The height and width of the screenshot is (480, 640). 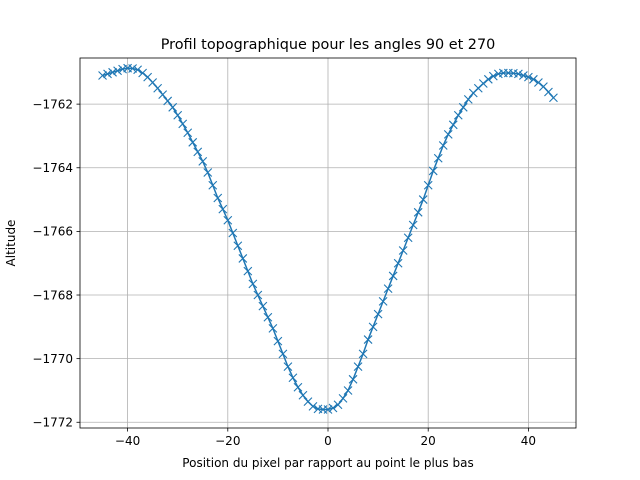 I want to click on x-tick-label: 0, so click(x=328, y=441).